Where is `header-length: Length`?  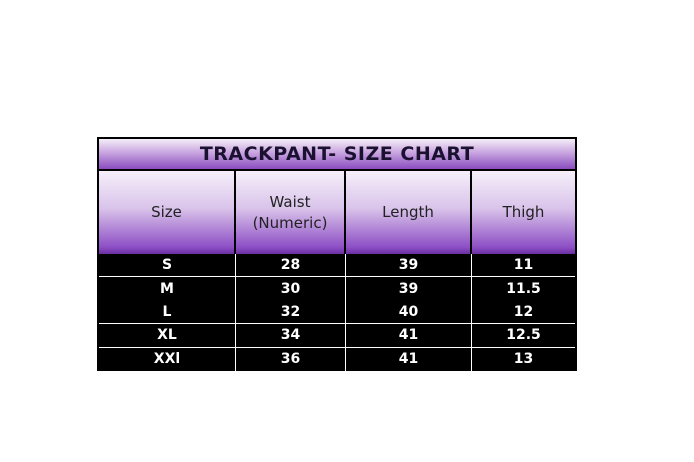 header-length: Length is located at coordinates (409, 212).